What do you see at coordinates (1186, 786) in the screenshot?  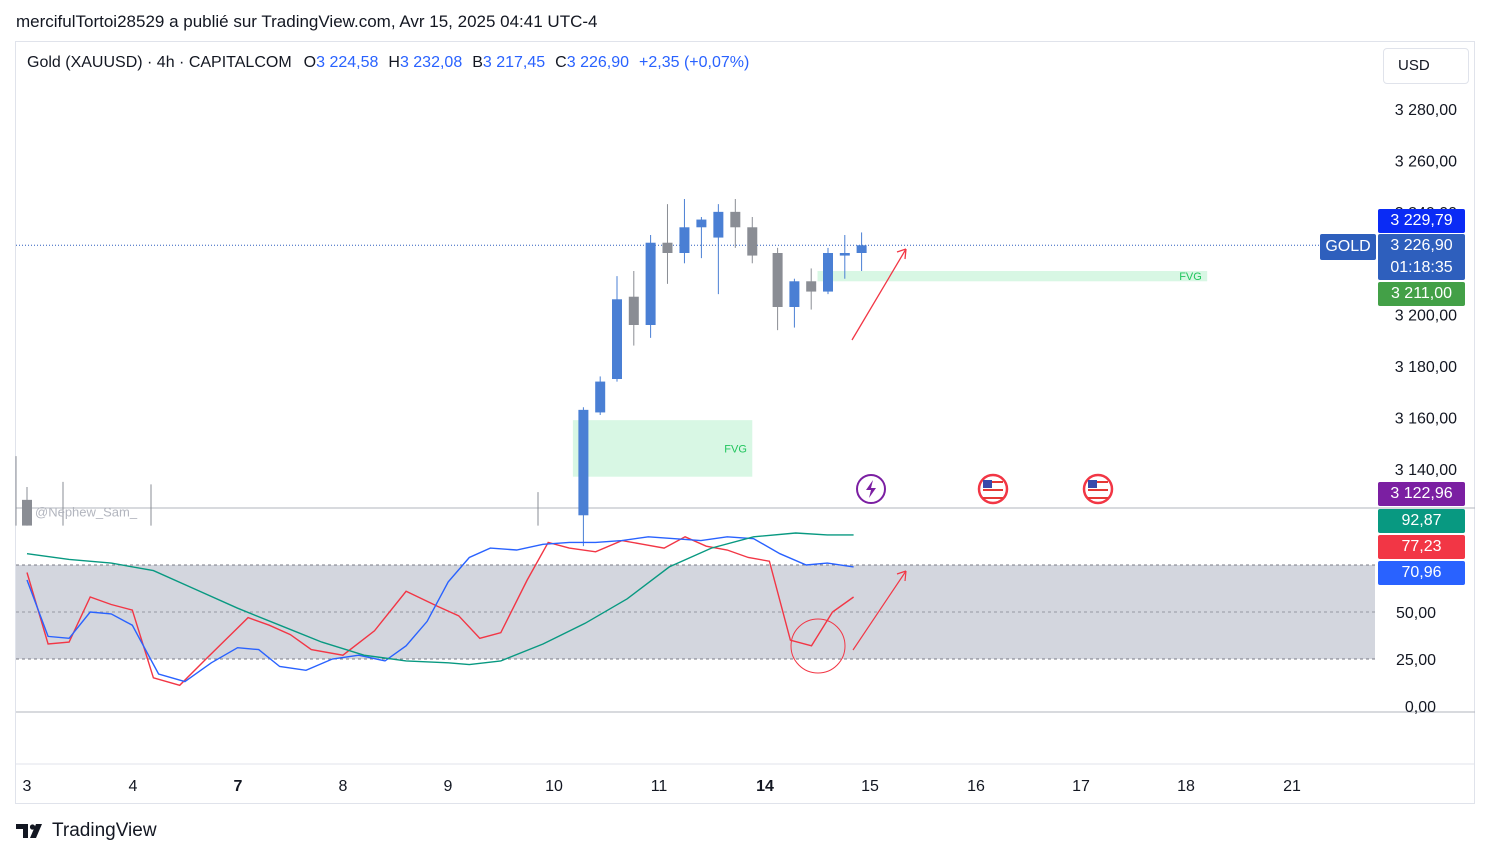 I see `time-axis-label: 18` at bounding box center [1186, 786].